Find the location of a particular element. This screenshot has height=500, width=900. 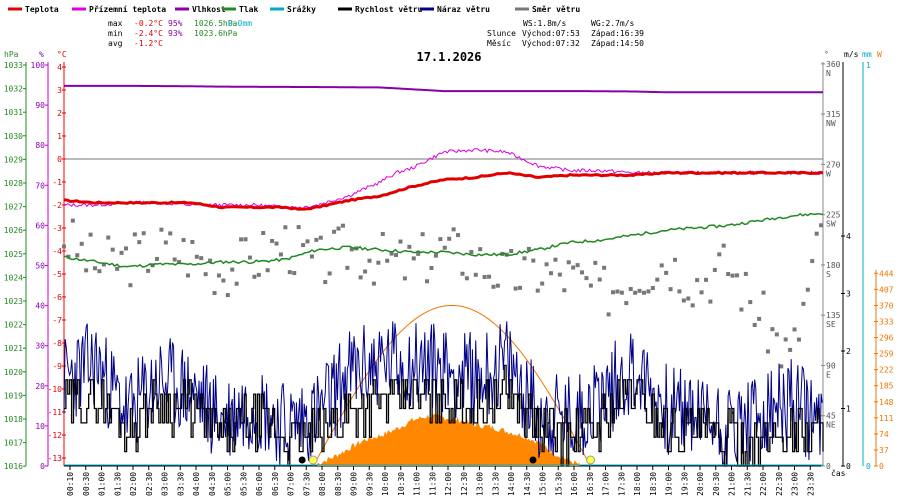

sun-path-arc is located at coordinates (451, 385).